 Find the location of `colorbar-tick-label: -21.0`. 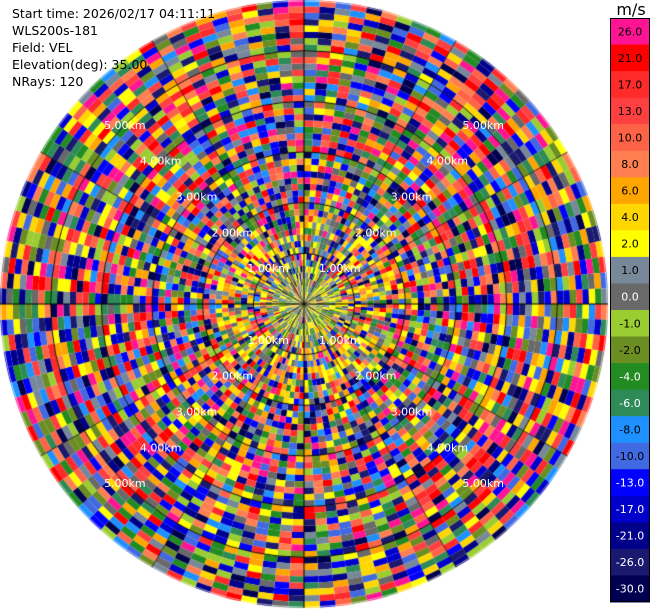

colorbar-tick-label: -21.0 is located at coordinates (630, 536).